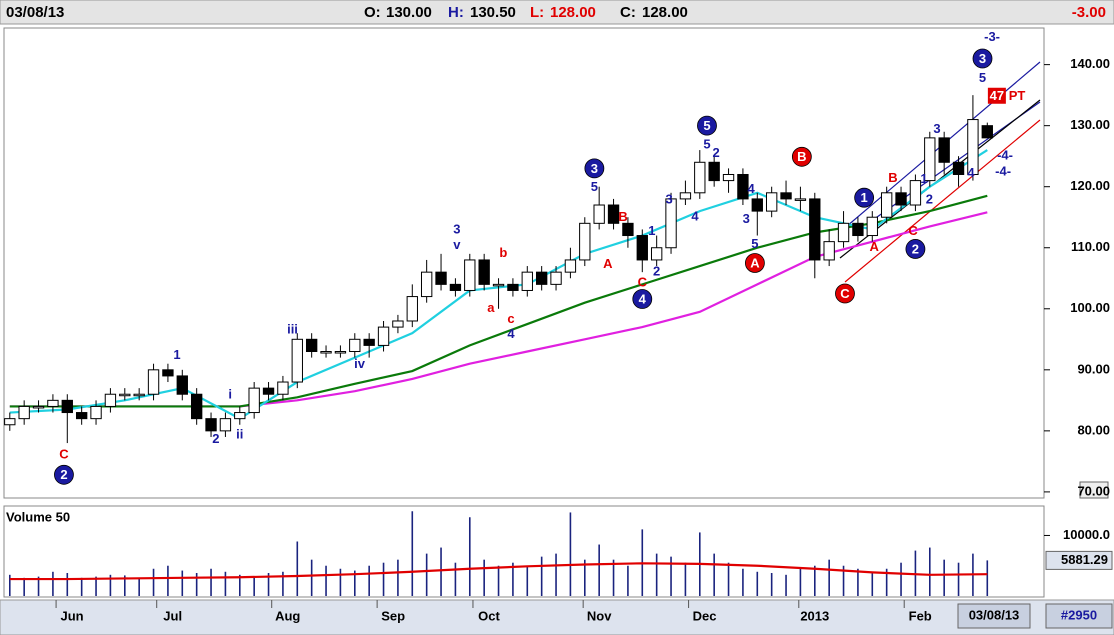 The height and width of the screenshot is (635, 1114). Describe the element at coordinates (1003, 170) in the screenshot. I see `wave-label: -4-` at that location.